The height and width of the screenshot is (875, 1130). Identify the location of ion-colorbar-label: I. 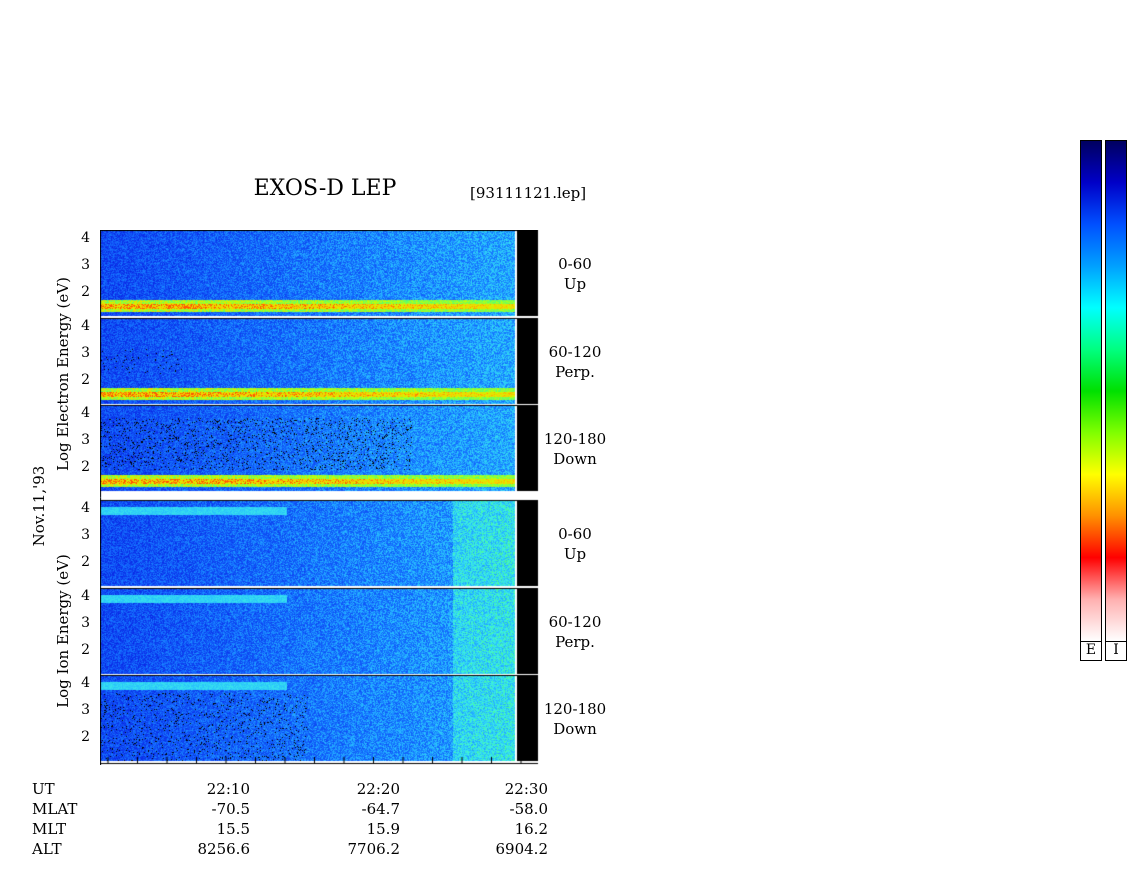
(1116, 651).